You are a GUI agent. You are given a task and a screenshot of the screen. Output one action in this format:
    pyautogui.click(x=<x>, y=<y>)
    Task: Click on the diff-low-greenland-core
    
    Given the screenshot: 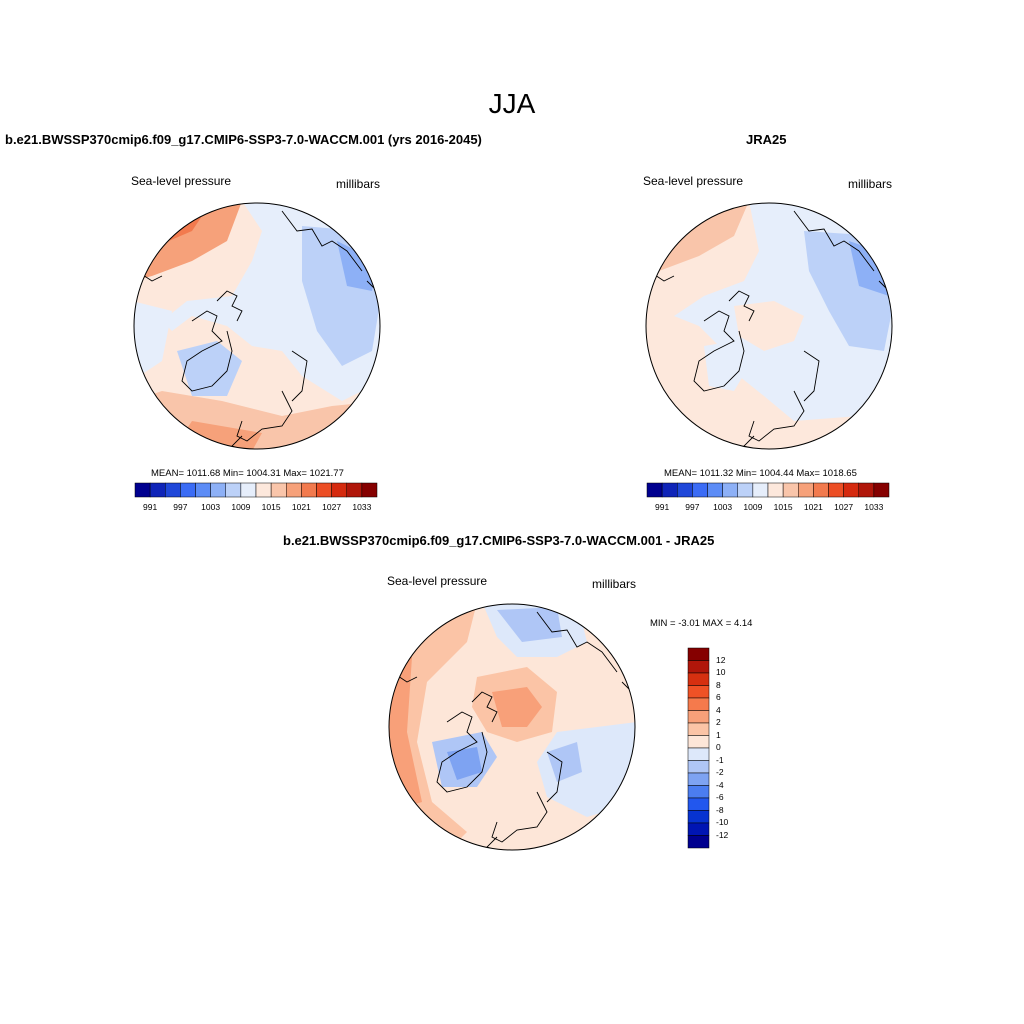 What is the action you would take?
    pyautogui.click(x=464, y=763)
    